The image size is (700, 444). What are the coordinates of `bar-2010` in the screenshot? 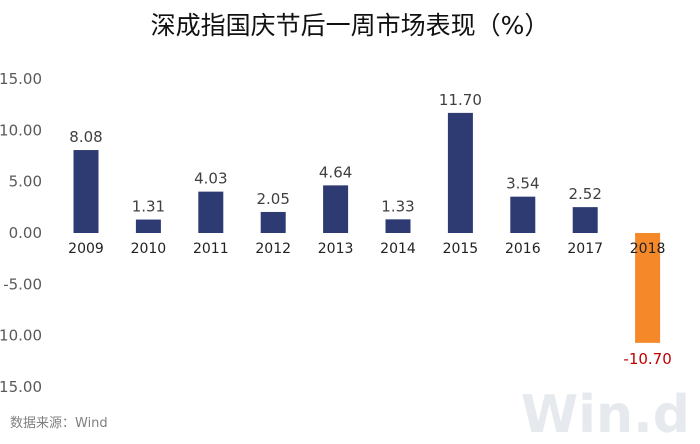 It's located at (148, 226).